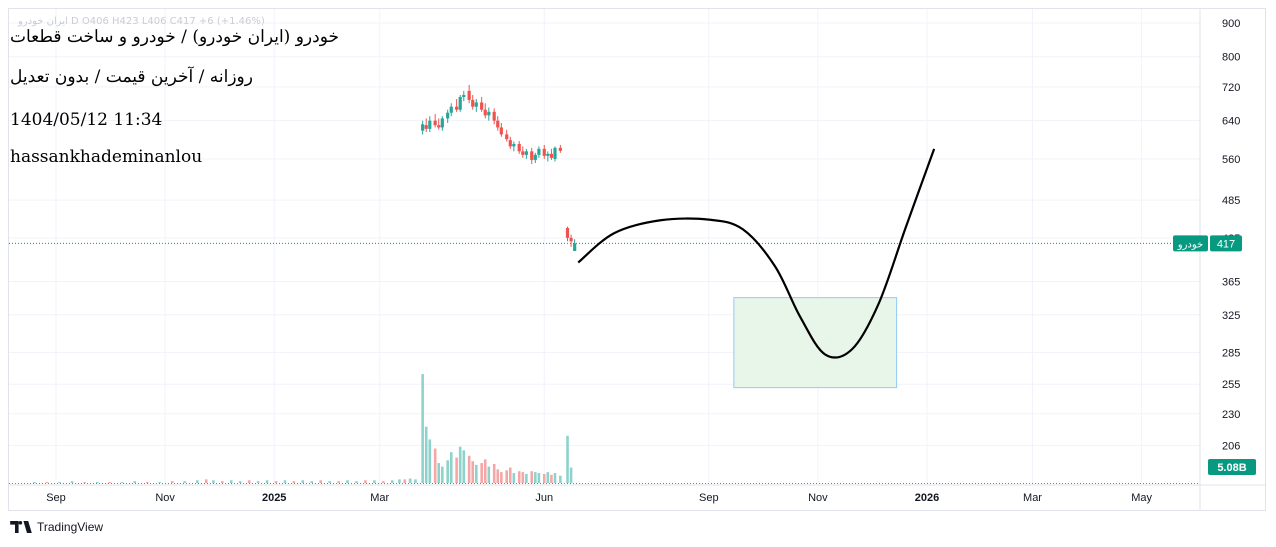  Describe the element at coordinates (709, 498) in the screenshot. I see `x-tick-label: Sep` at that location.